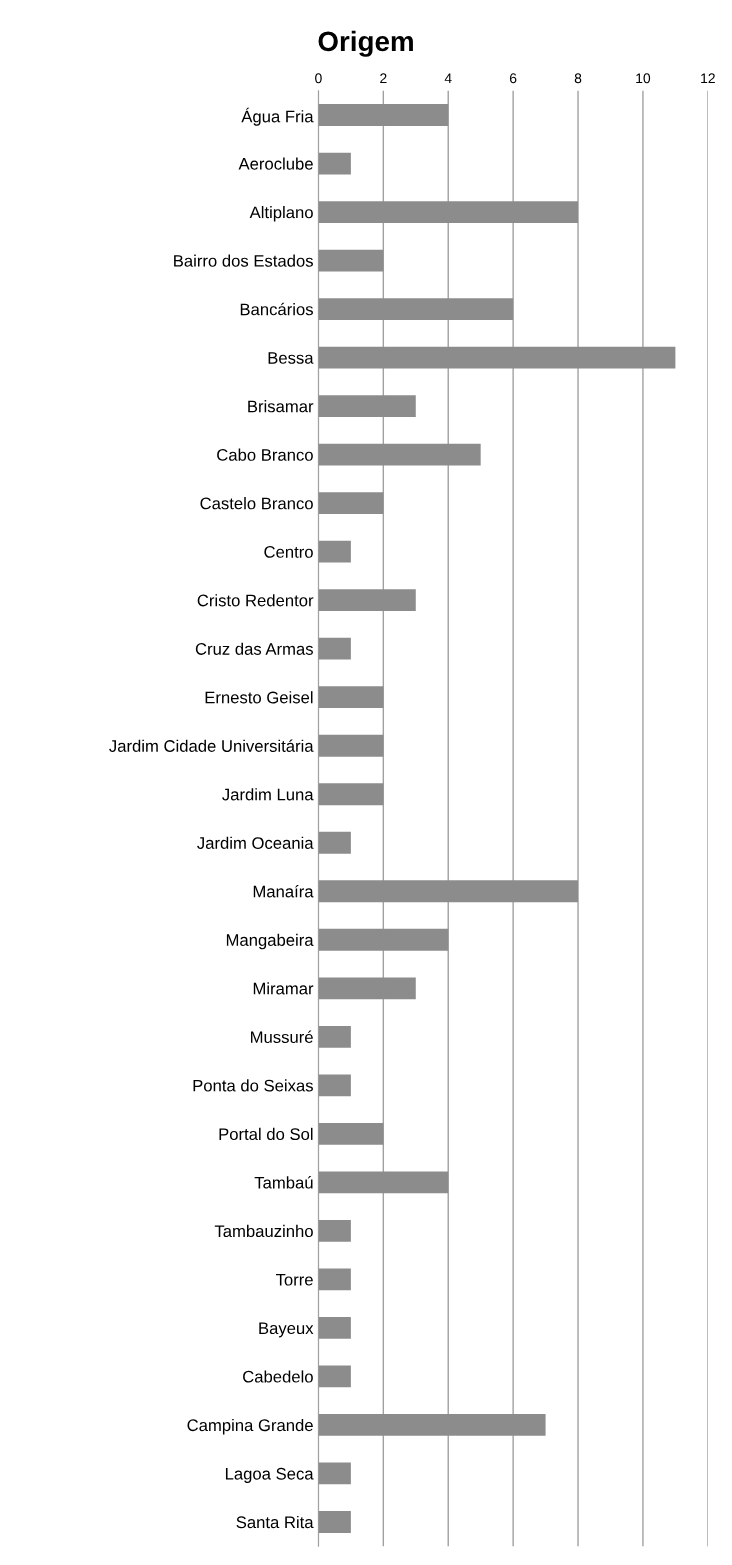  What do you see at coordinates (513, 78) in the screenshot?
I see `x-tick-label: 6` at bounding box center [513, 78].